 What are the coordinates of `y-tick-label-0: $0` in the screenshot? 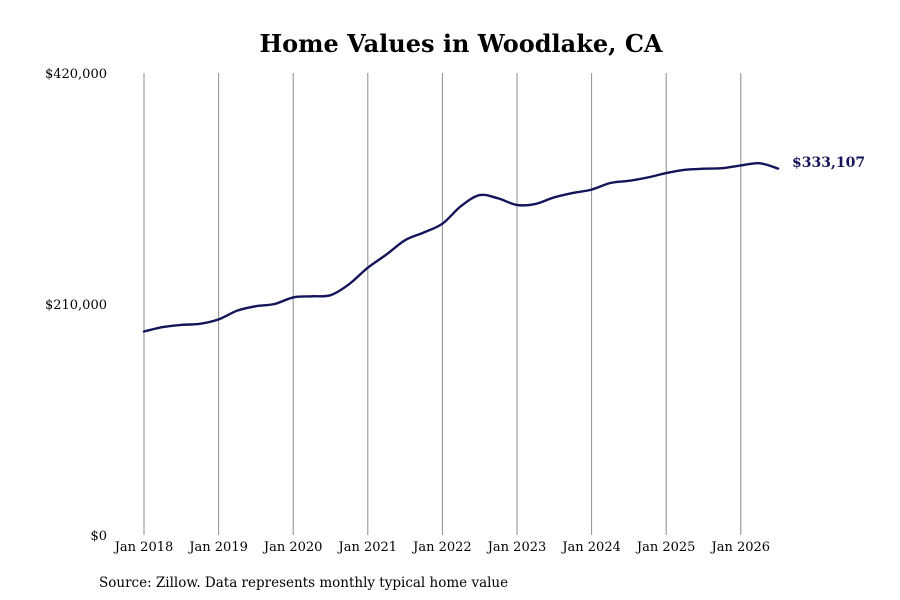 It's located at (98, 536).